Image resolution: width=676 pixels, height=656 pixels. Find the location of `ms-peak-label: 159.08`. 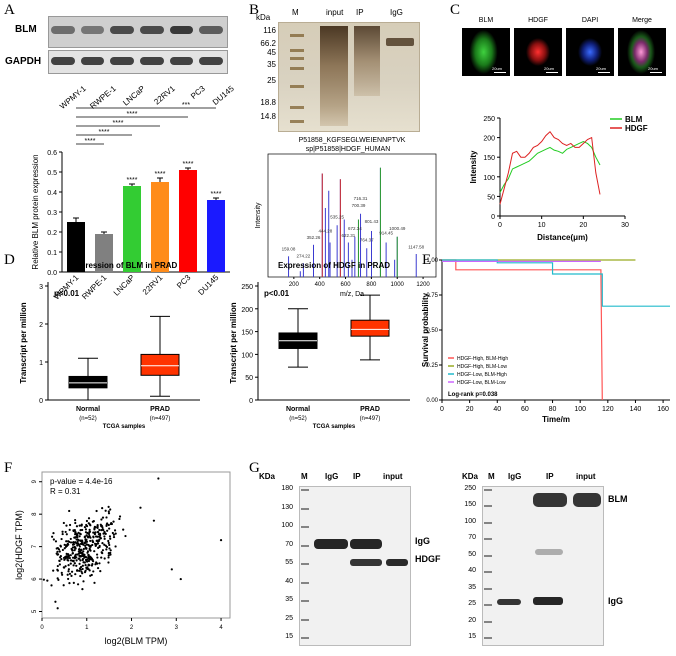

ms-peak-label: 159.08 is located at coordinates (289, 249).